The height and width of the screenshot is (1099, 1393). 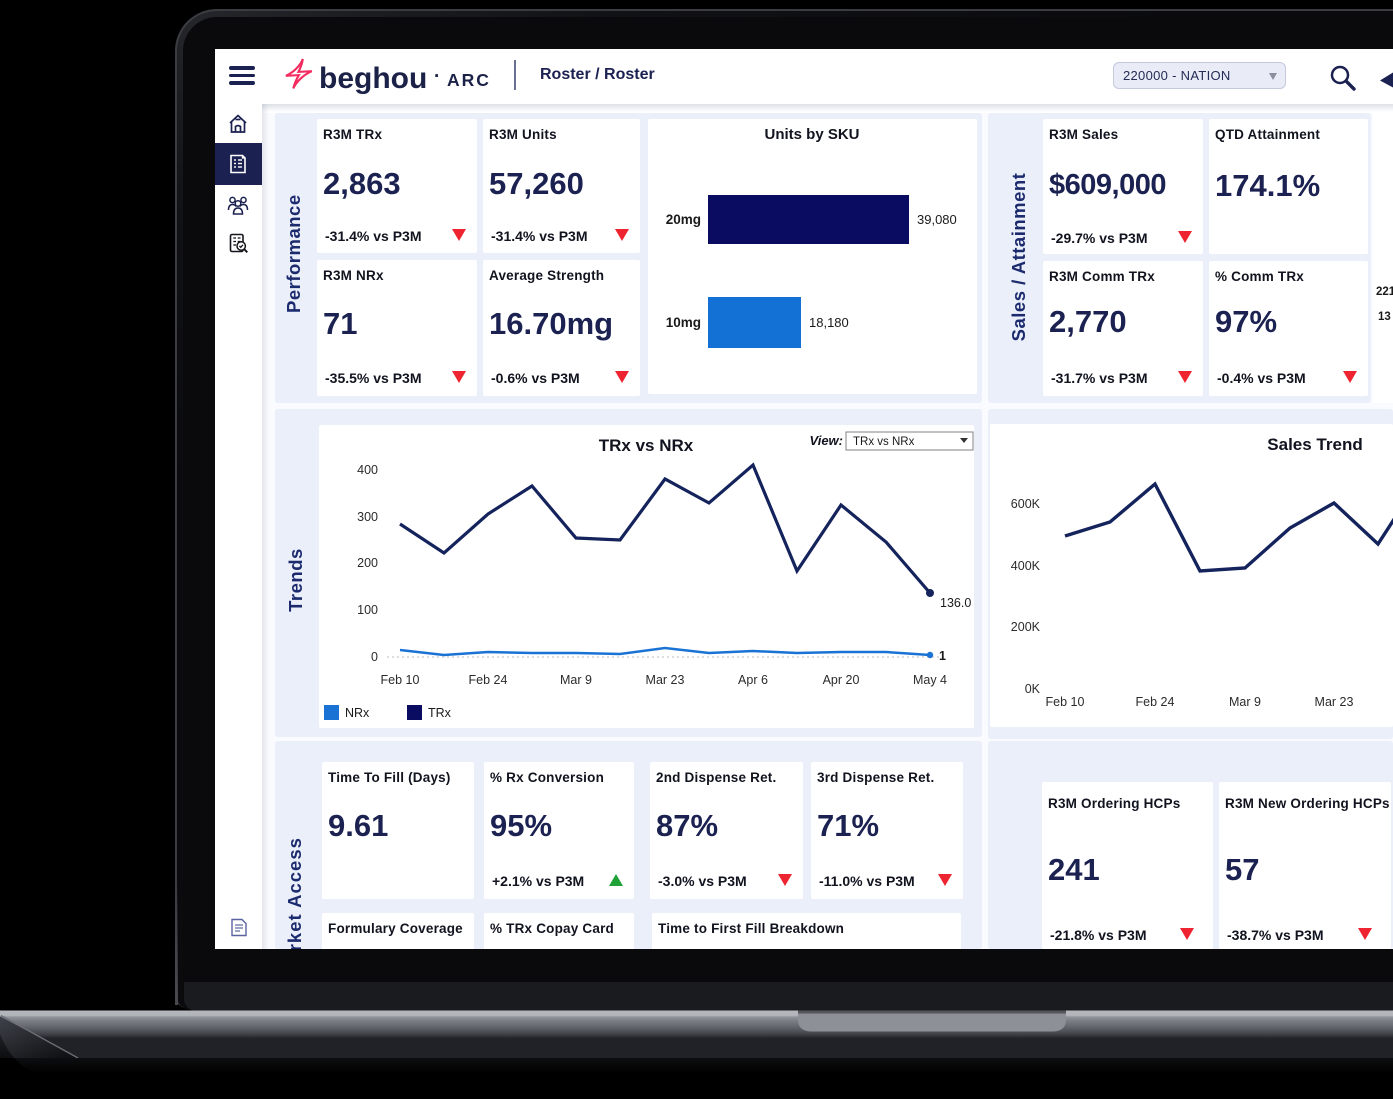 What do you see at coordinates (1026, 504) in the screenshot?
I see `svg-text: 600K` at bounding box center [1026, 504].